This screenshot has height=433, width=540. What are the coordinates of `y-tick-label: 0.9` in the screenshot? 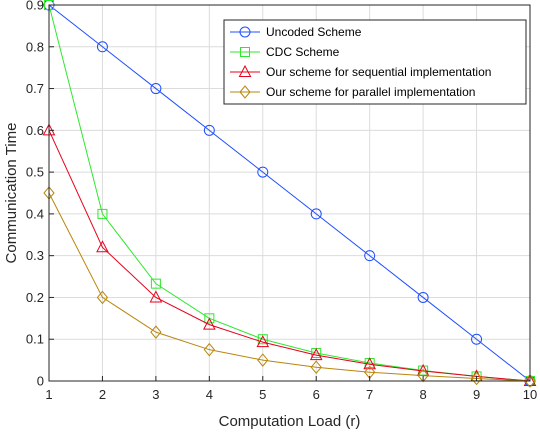 It's located at (35, 6).